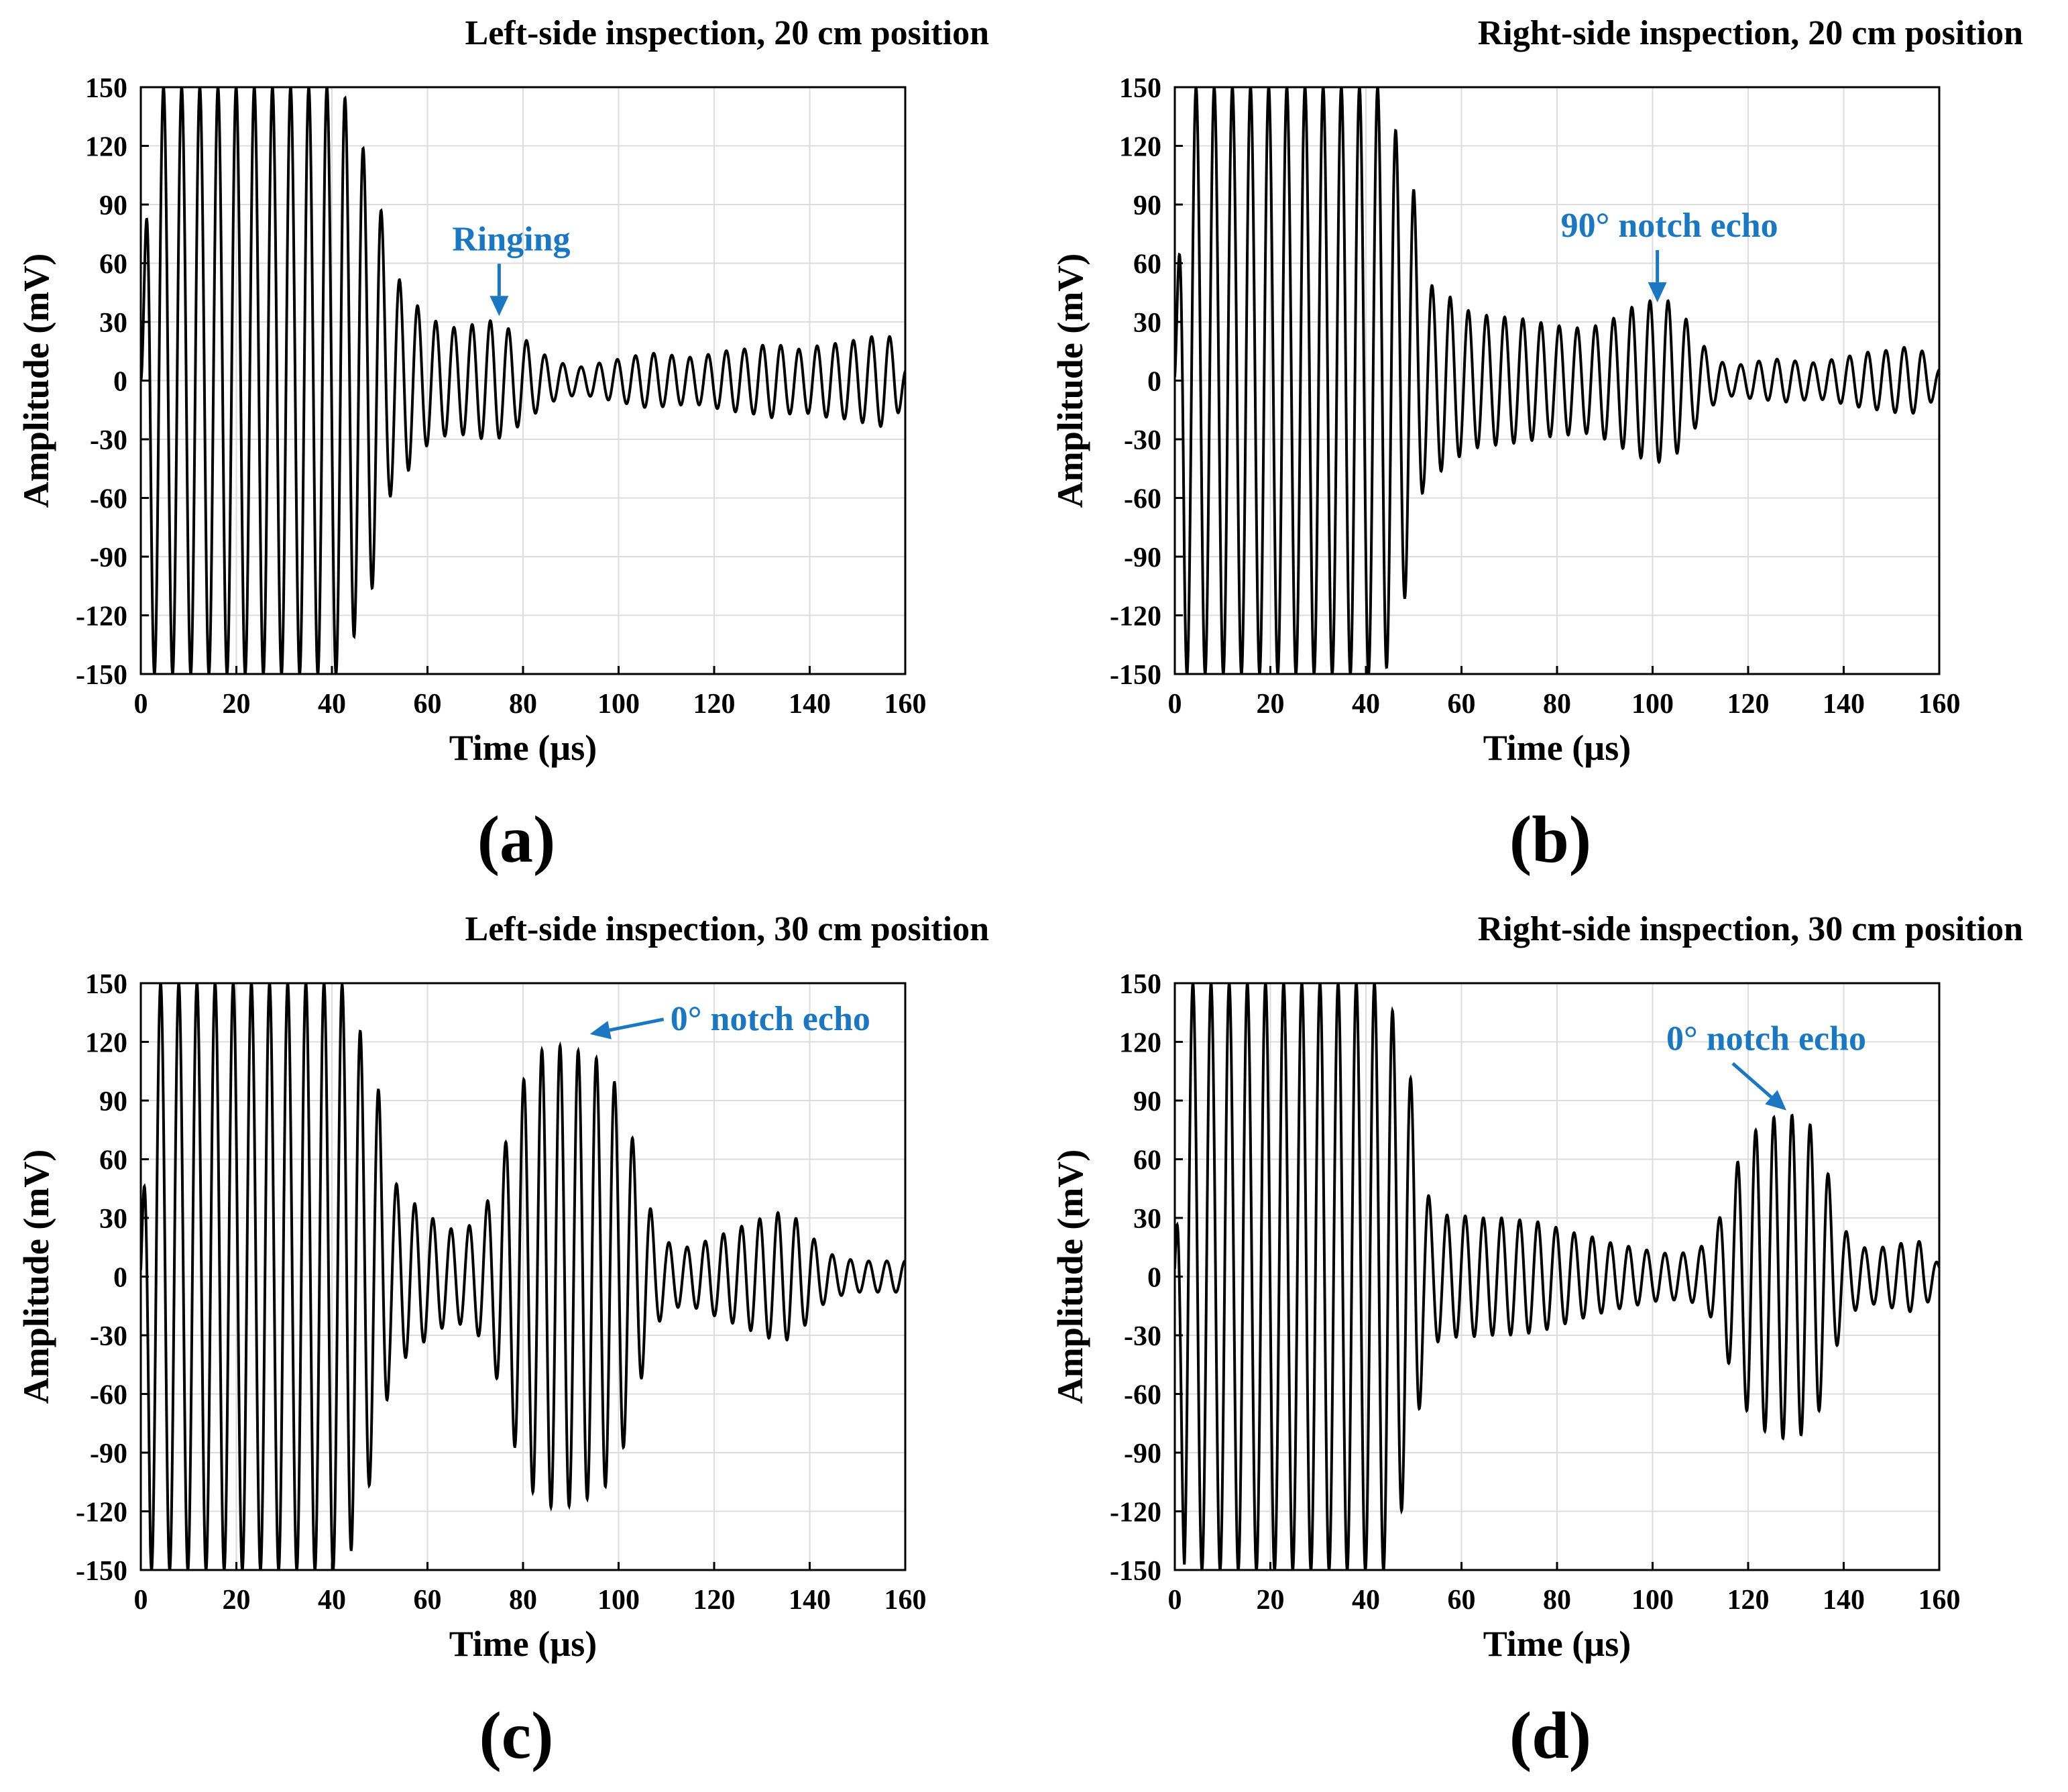 This screenshot has height=1792, width=2068. What do you see at coordinates (516, 839) in the screenshot?
I see `panel-label: (a)` at bounding box center [516, 839].